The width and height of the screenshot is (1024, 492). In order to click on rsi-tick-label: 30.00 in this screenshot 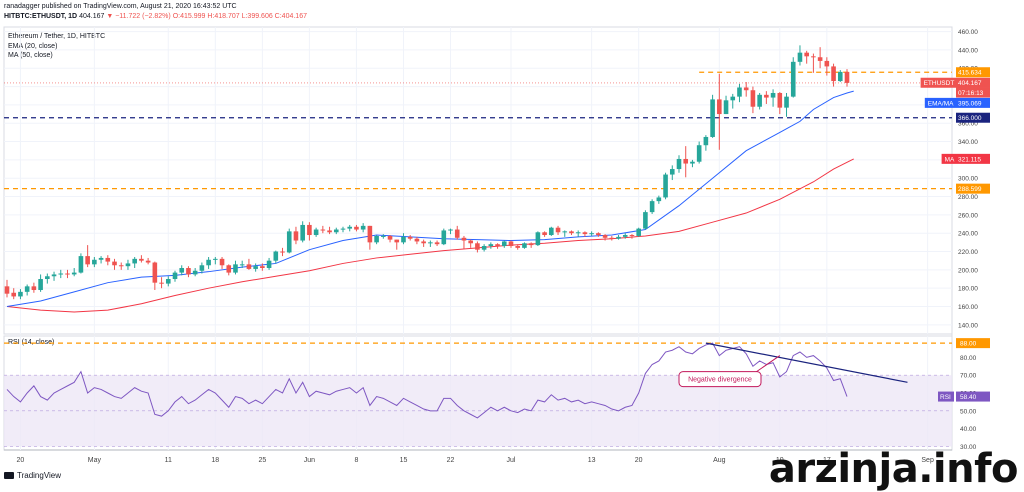, I will do `click(968, 447)`.